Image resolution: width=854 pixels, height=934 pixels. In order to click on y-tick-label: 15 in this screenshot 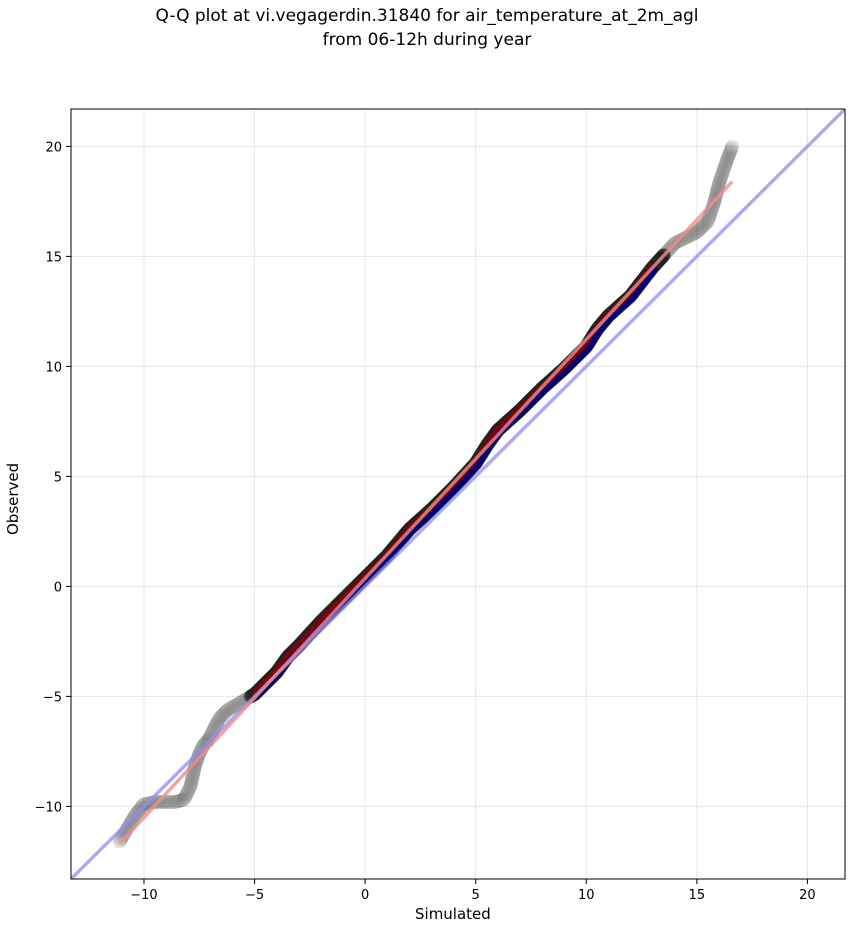, I will do `click(53, 257)`.